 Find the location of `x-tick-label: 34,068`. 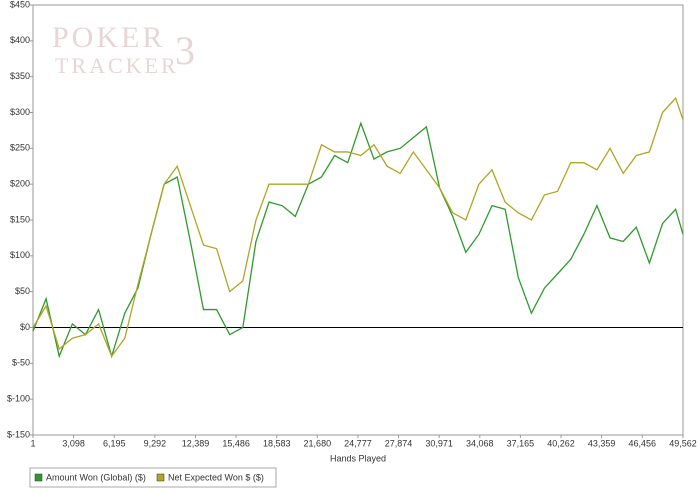

x-tick-label: 34,068 is located at coordinates (480, 443).